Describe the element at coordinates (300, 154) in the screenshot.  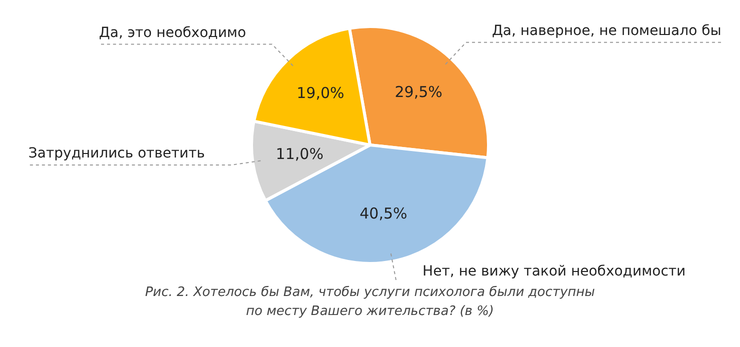
I see `data-label: 11,0%` at that location.